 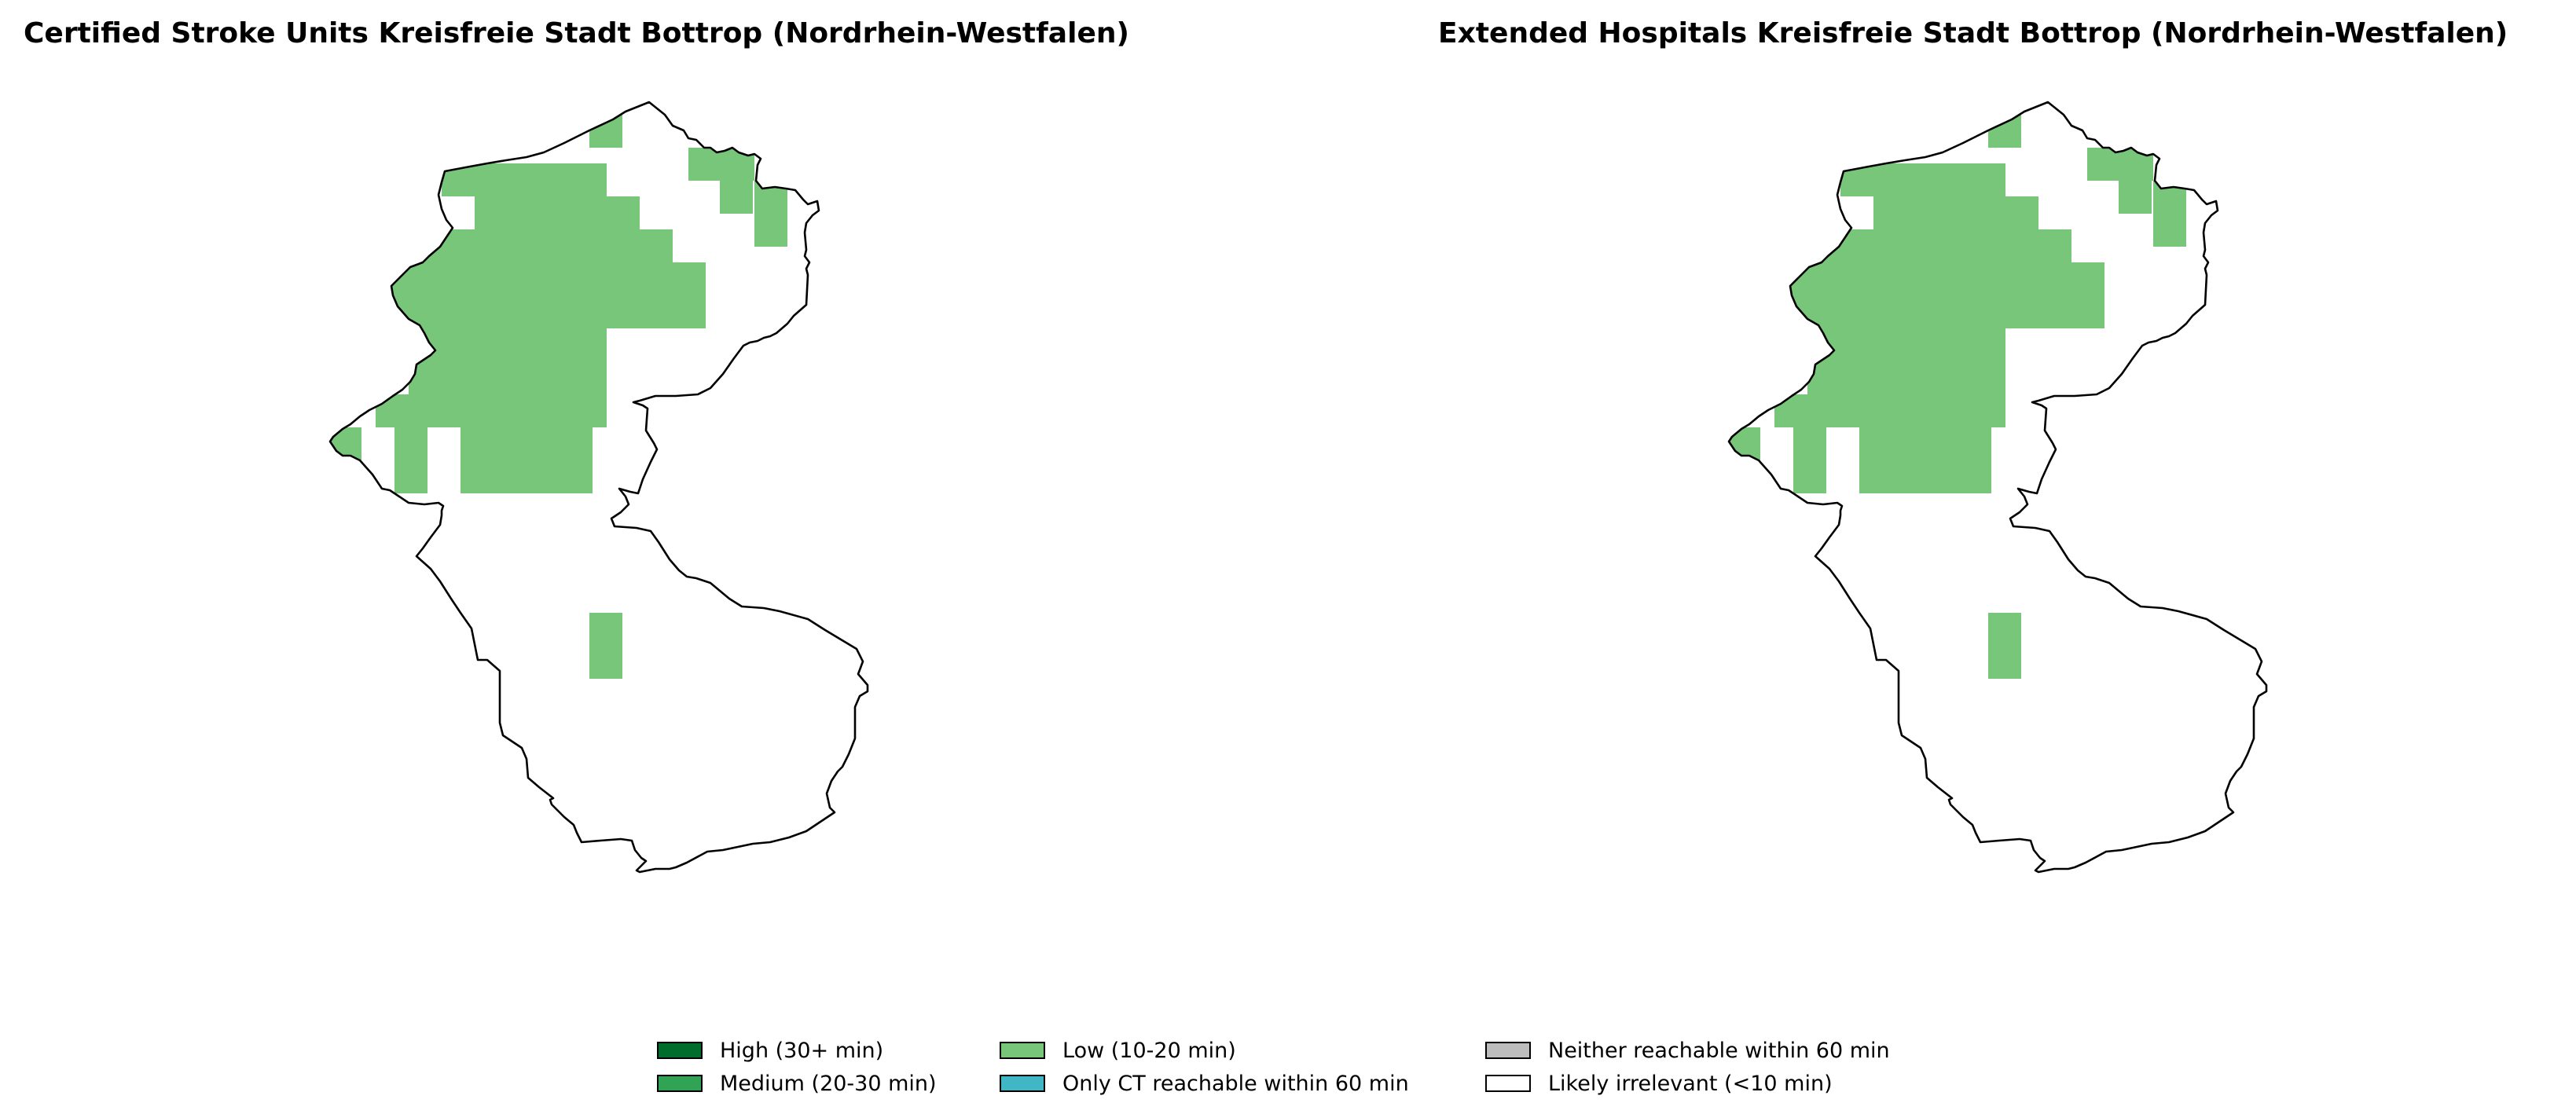 I want to click on map-stroke-units, so click(x=598, y=487).